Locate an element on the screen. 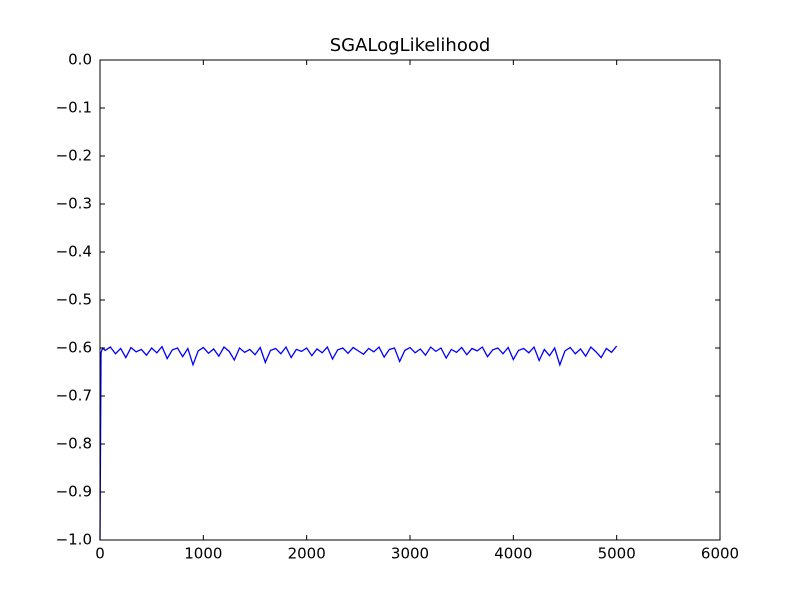 The image size is (800, 600). x-tick-label: 2000 is located at coordinates (307, 554).